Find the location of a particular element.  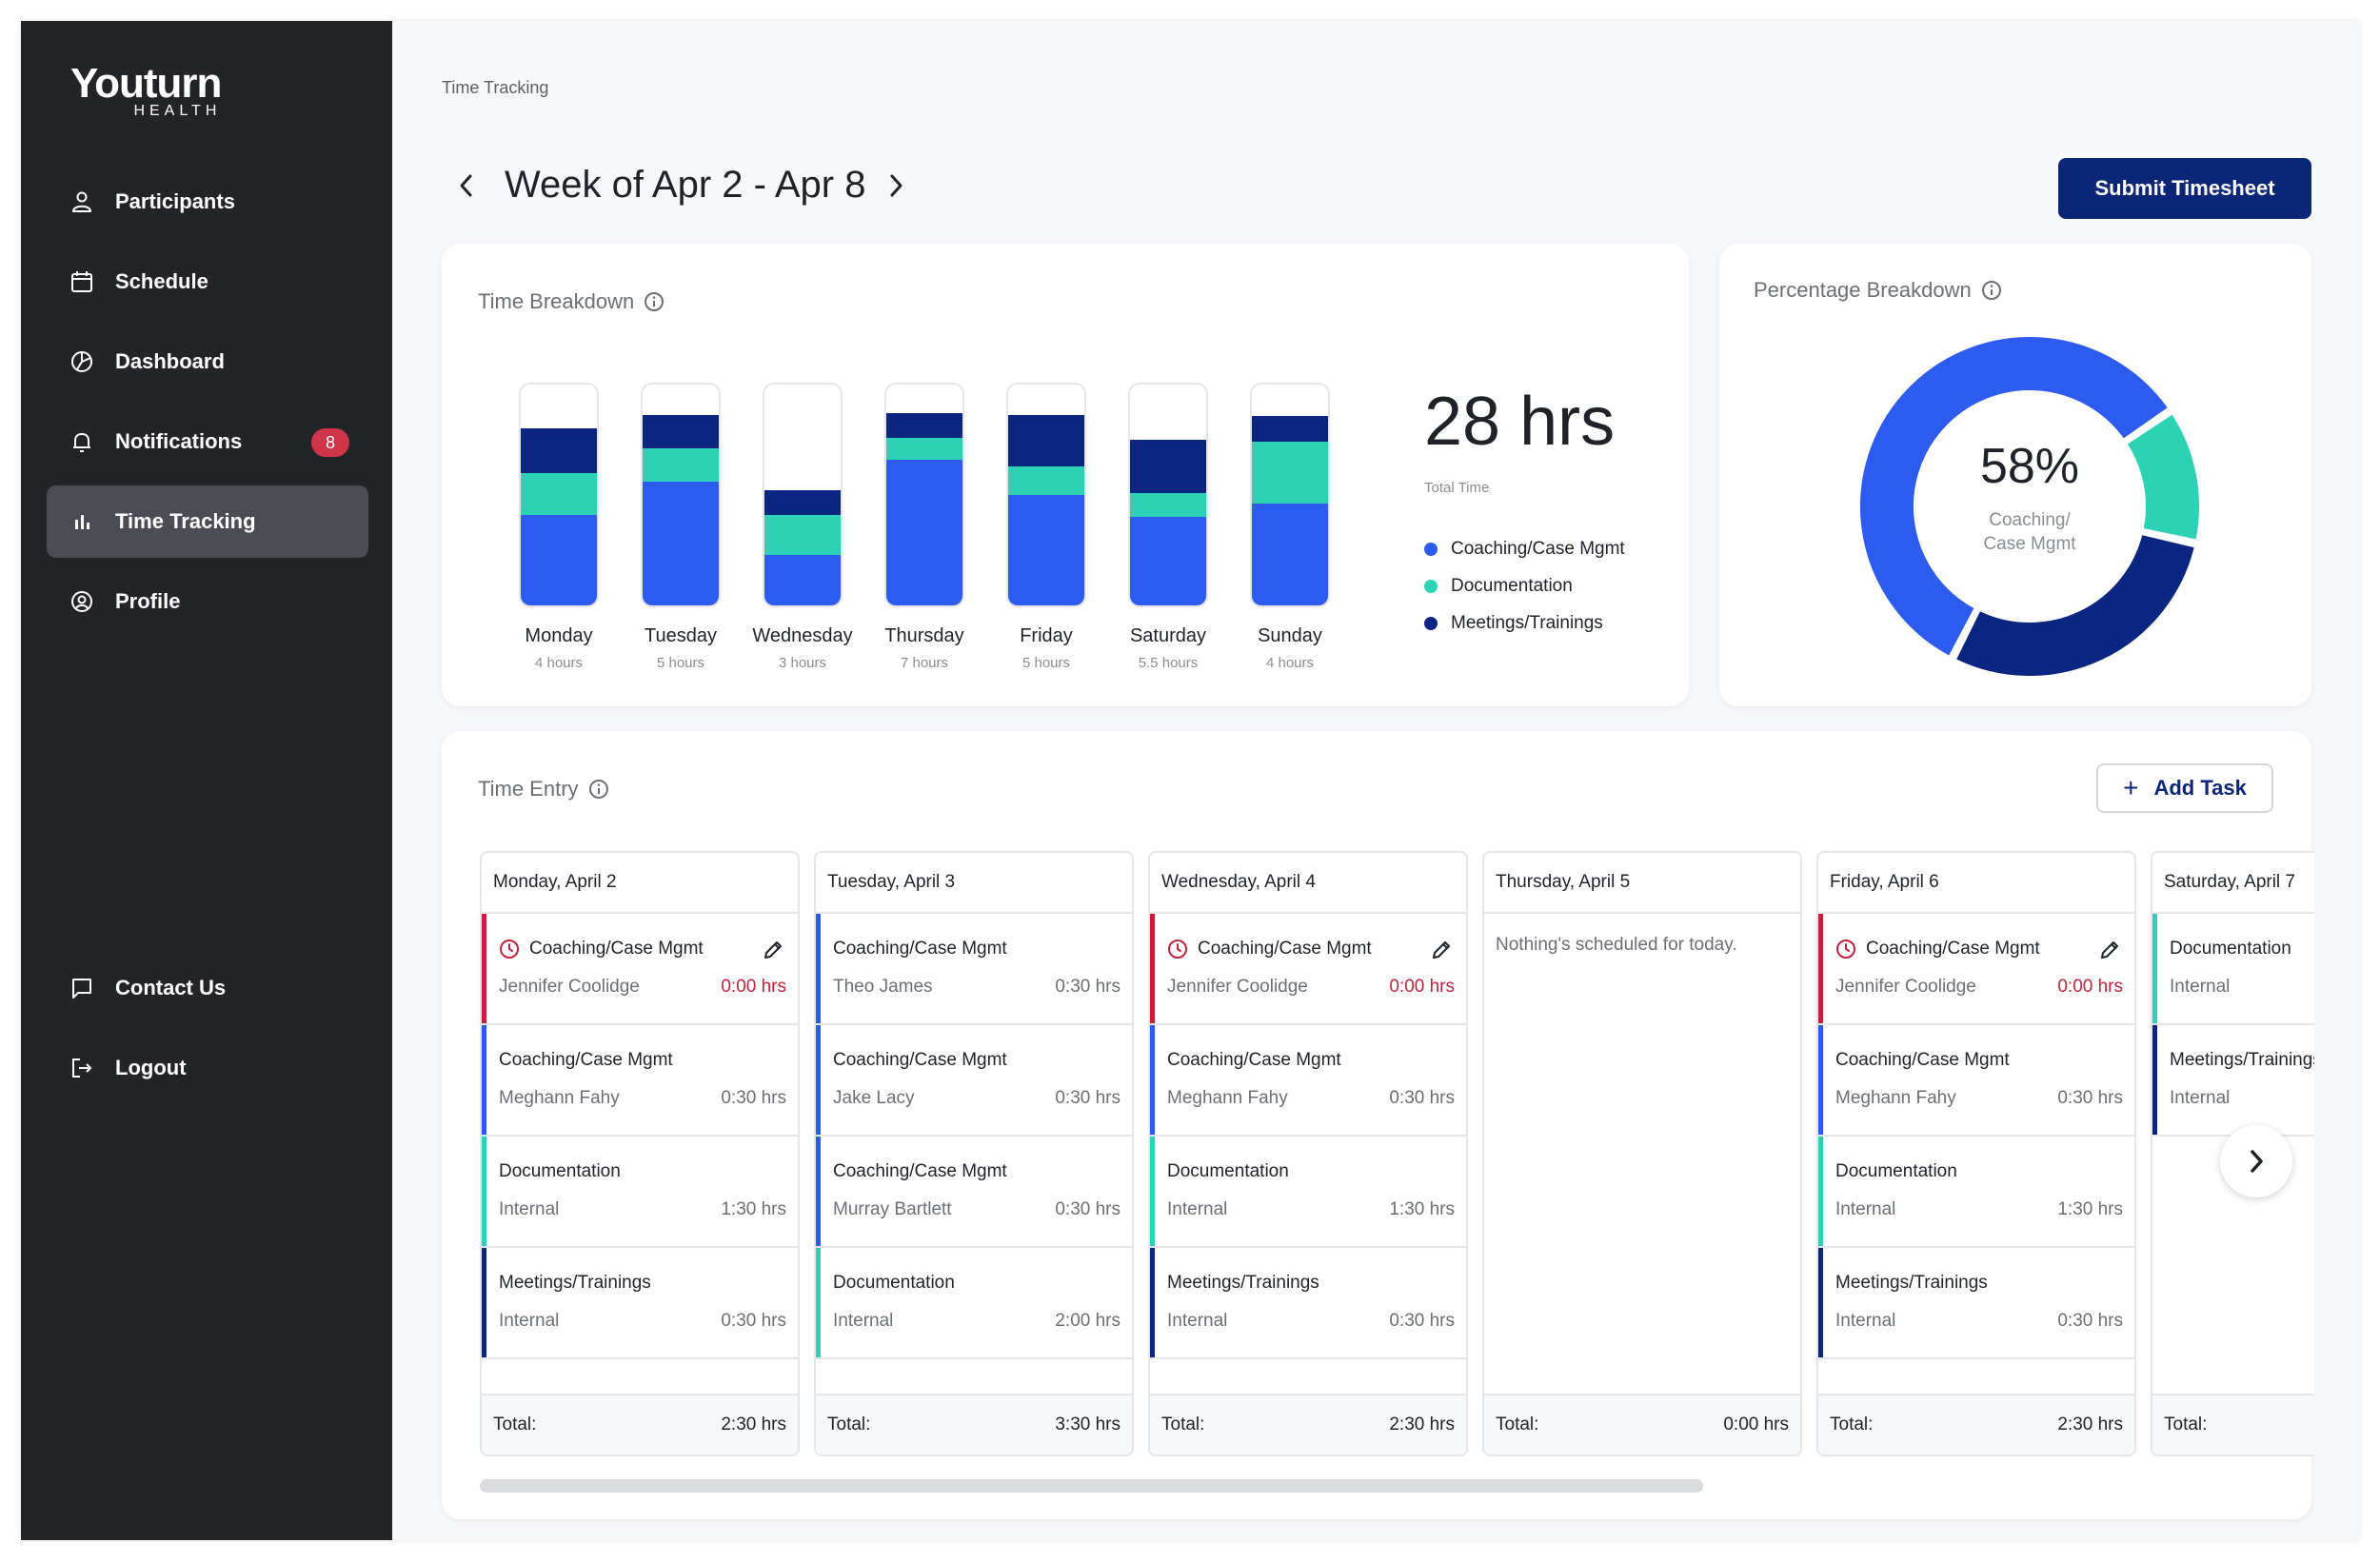

legend-dot-meetings is located at coordinates (1431, 623).